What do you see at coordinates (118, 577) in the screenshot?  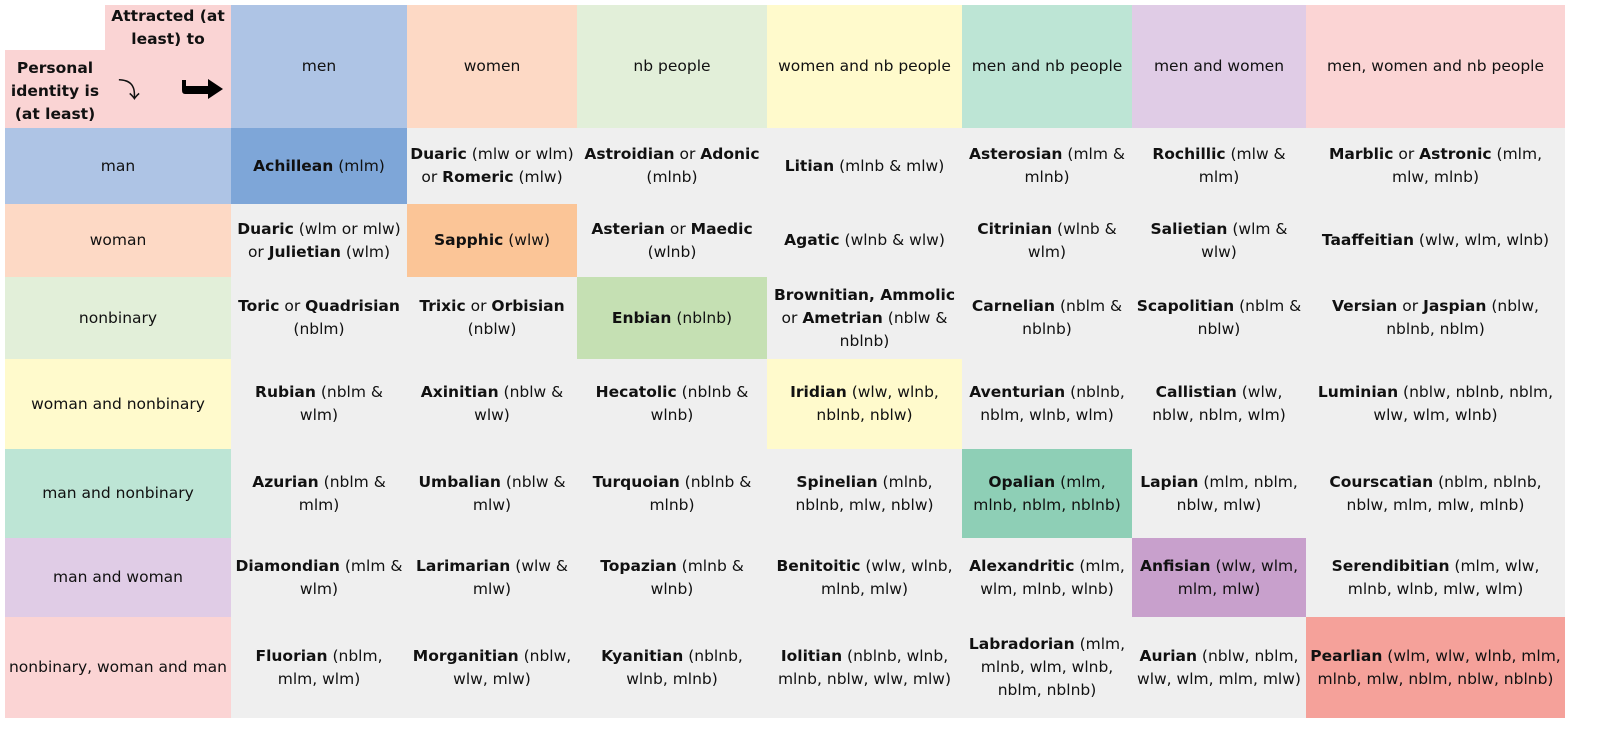 I see `row-header: man and woman` at bounding box center [118, 577].